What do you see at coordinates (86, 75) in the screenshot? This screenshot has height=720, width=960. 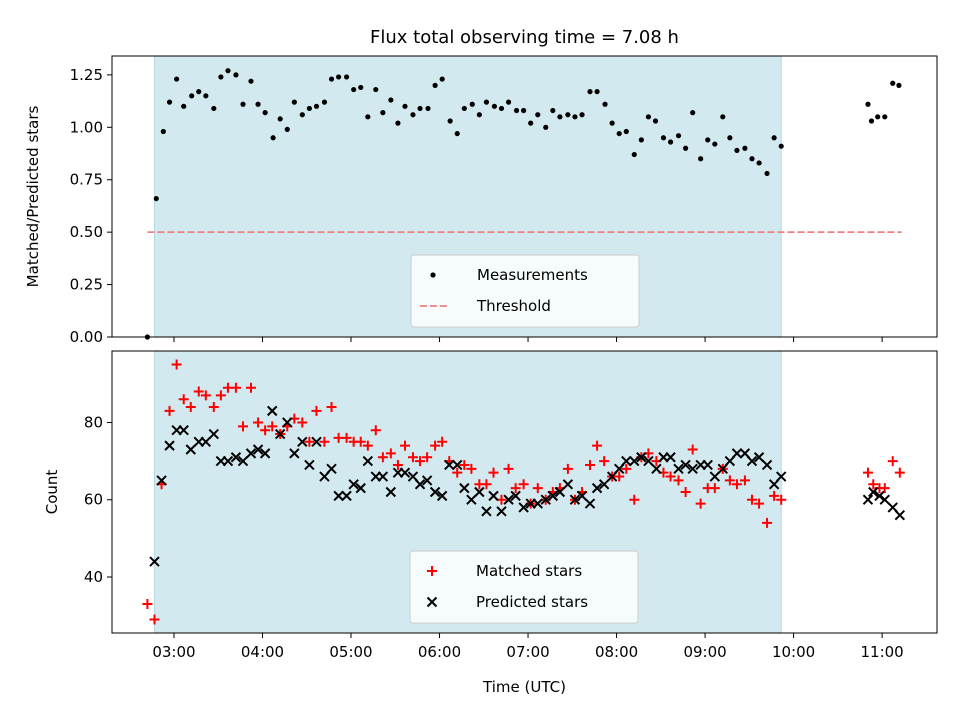 I see `y-tick-label: 1.25` at bounding box center [86, 75].